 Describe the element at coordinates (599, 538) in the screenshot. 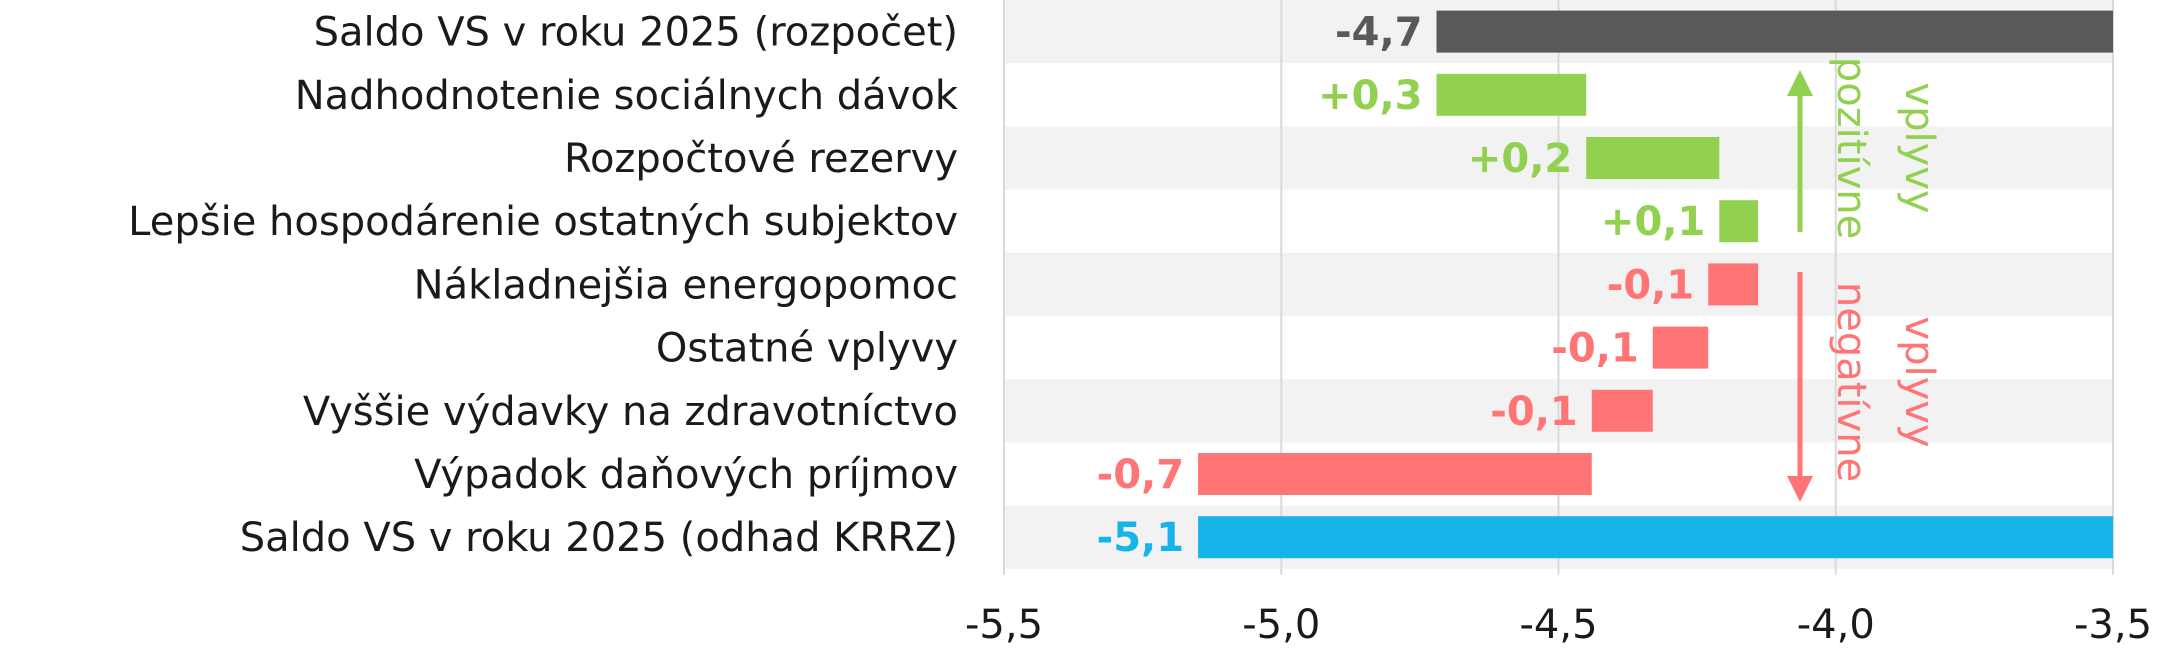

I see `category-label: Saldo VS v roku 2025 (odhad KRRZ)` at that location.